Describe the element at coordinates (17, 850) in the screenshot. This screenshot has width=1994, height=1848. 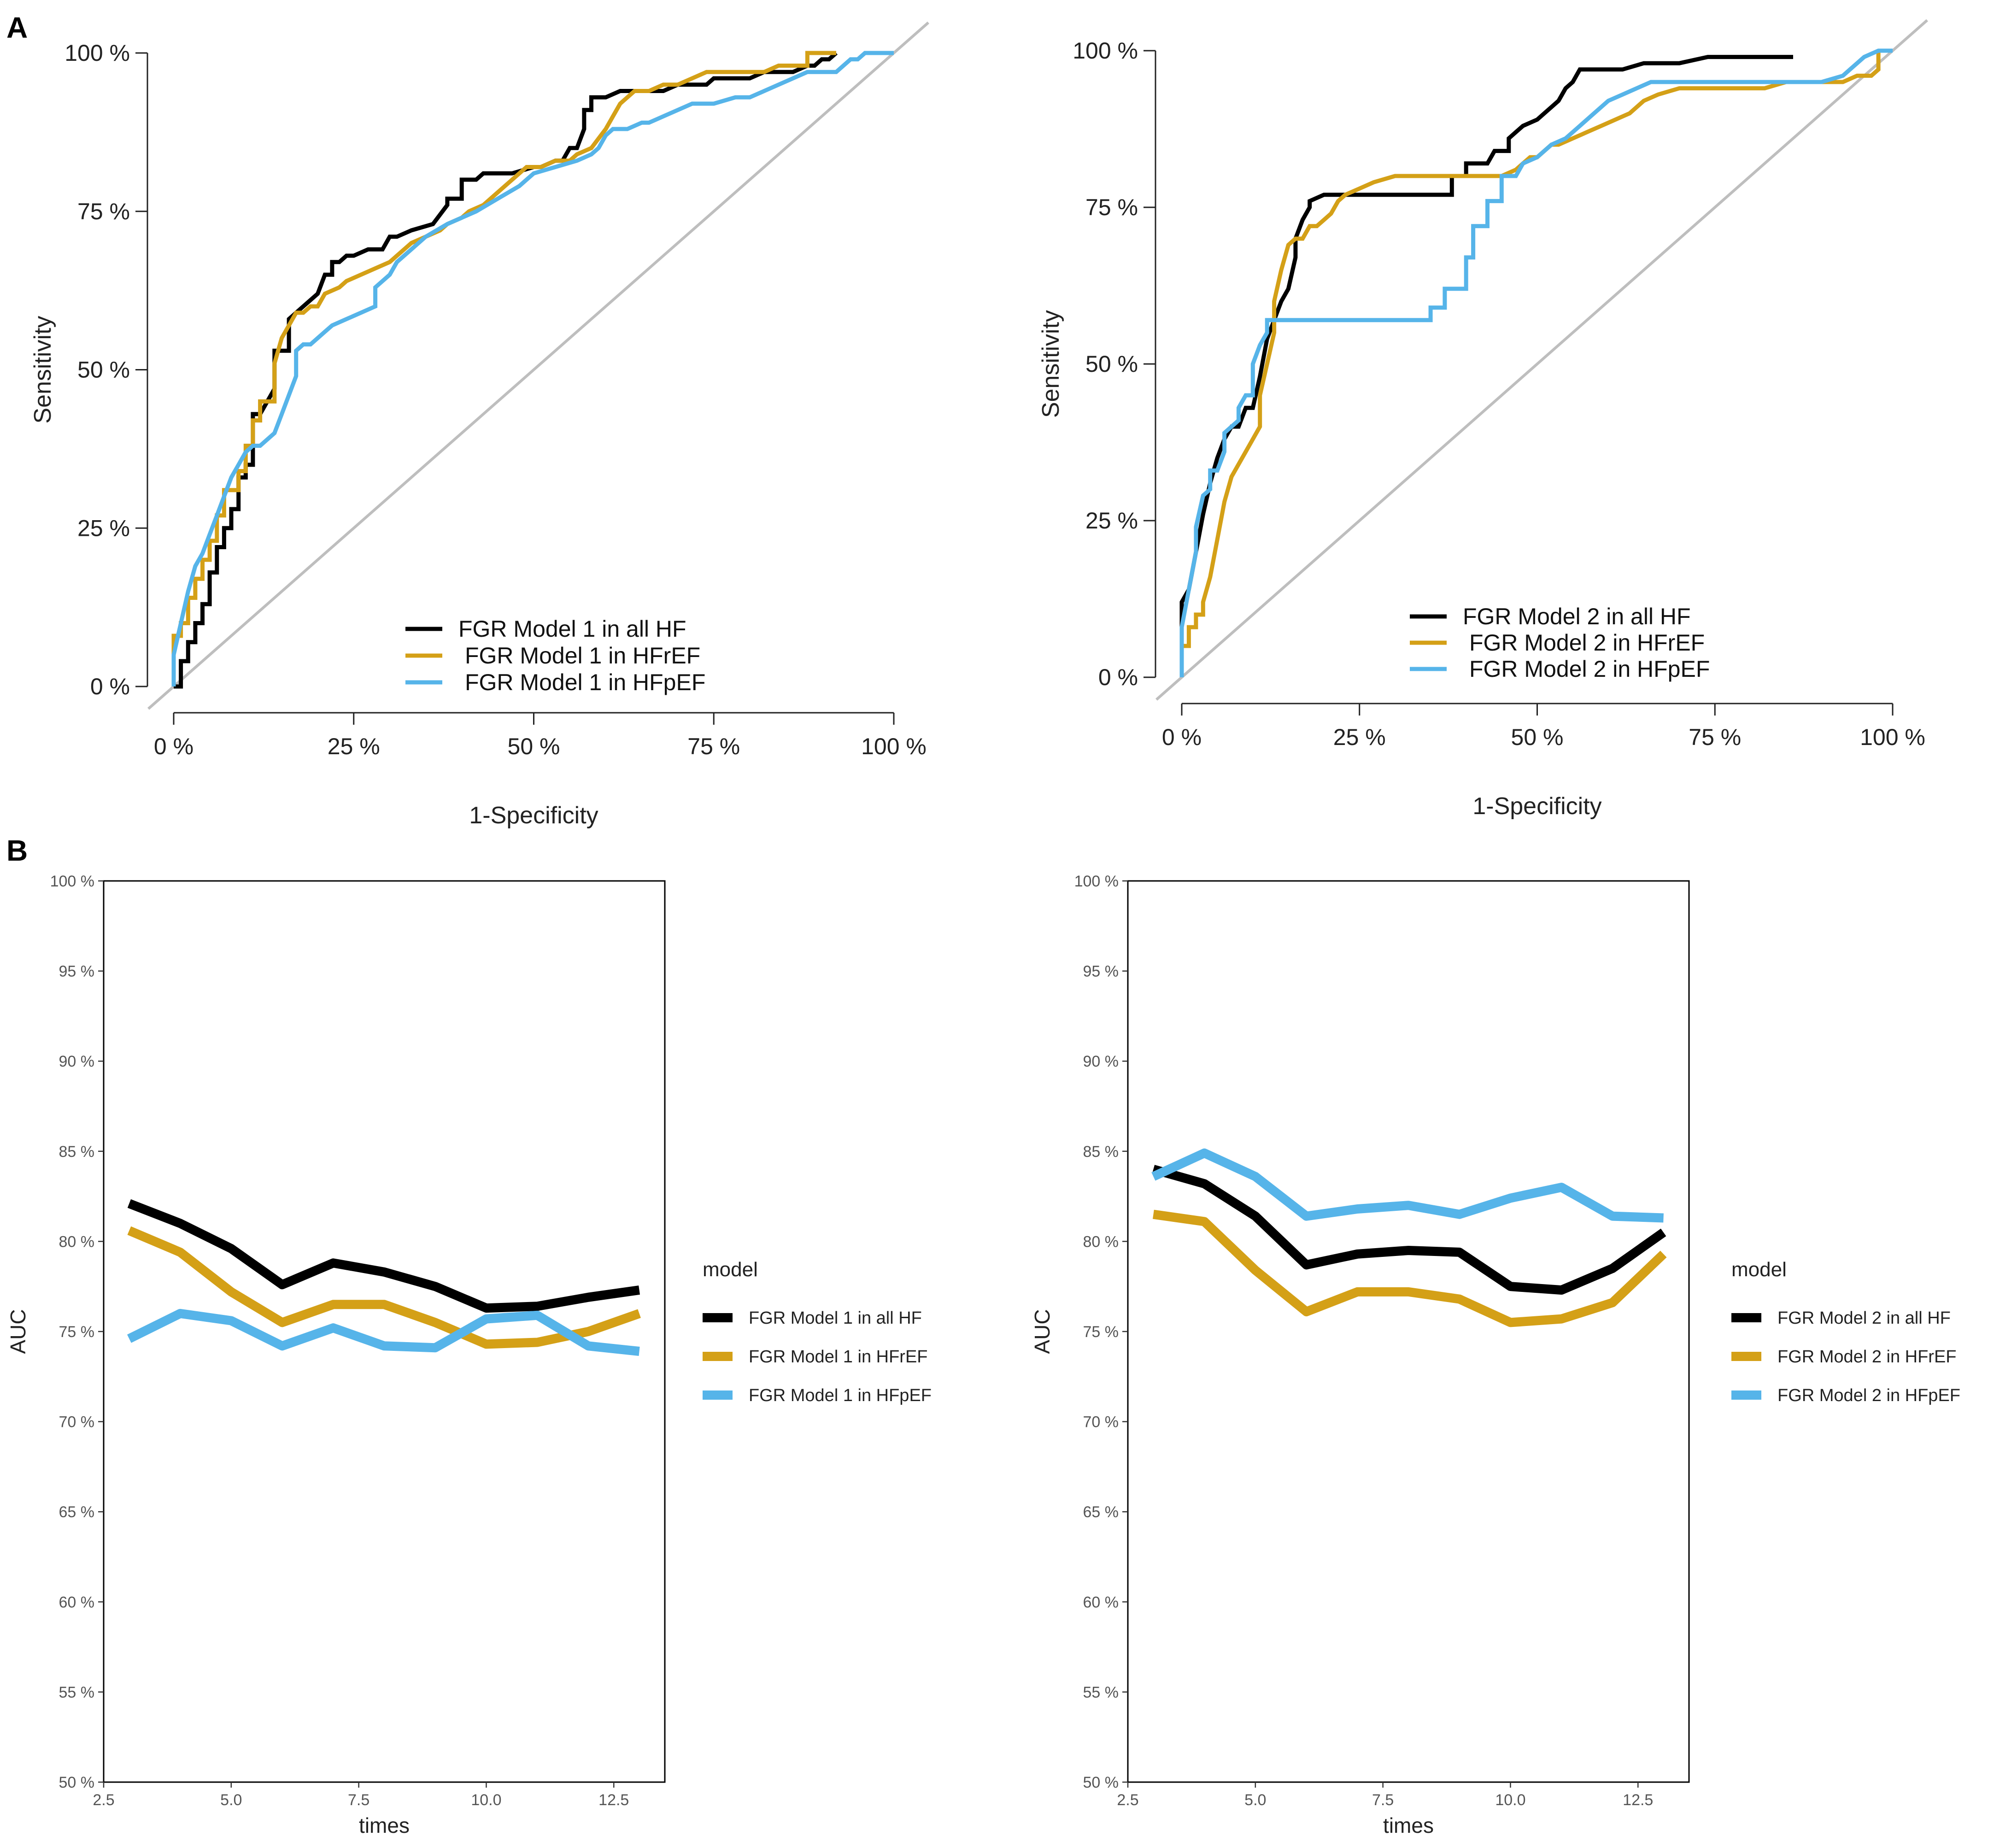
I see `panel-b-label: B` at that location.